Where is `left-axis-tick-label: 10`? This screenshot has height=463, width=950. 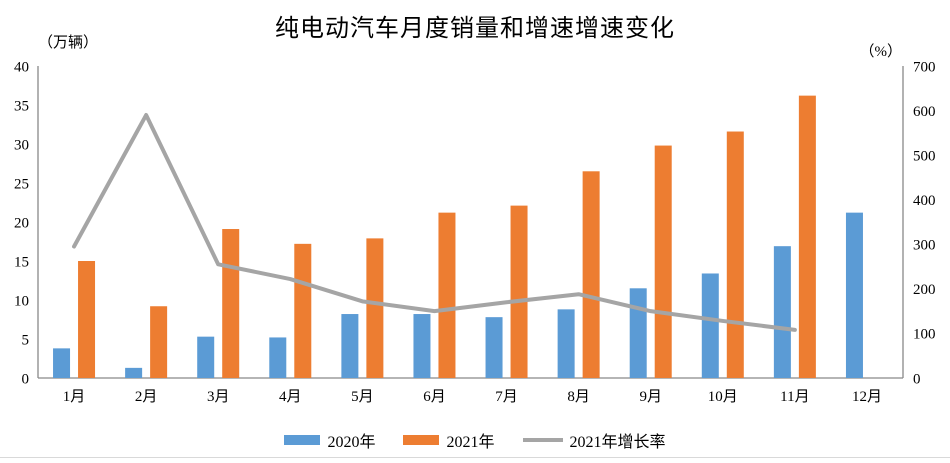 left-axis-tick-label: 10 is located at coordinates (21, 301).